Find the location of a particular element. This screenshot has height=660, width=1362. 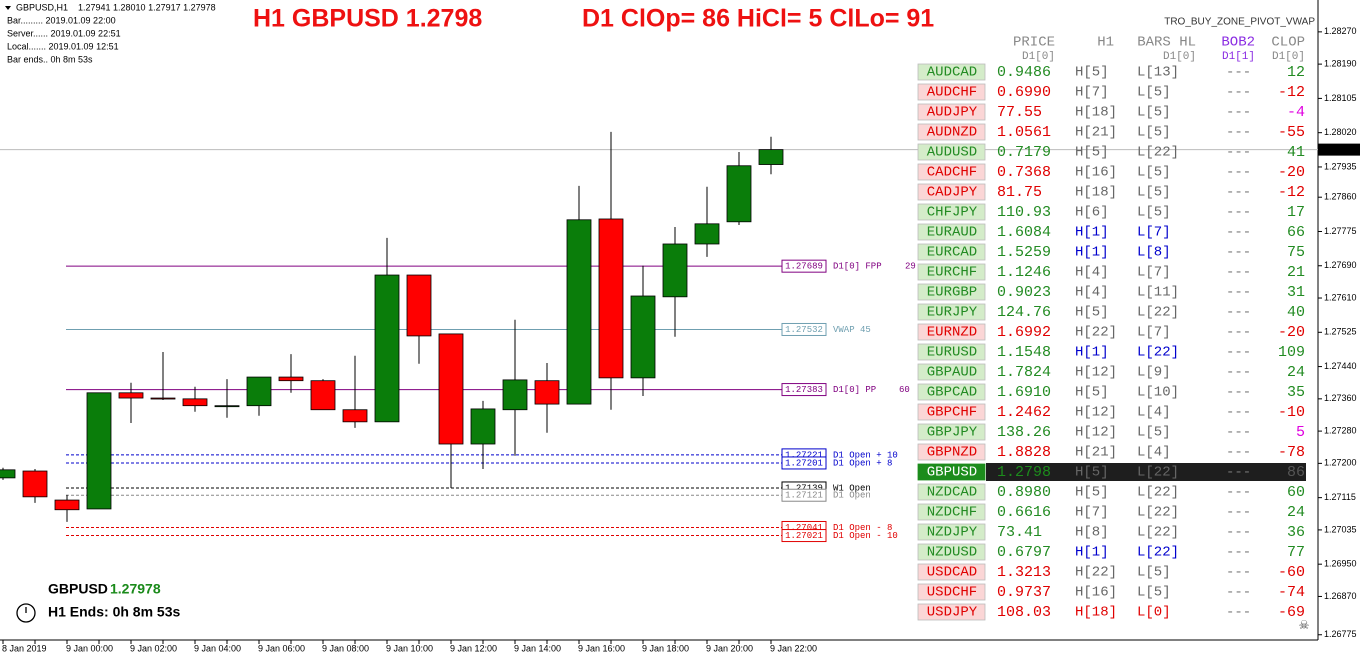

pair: EURNZD is located at coordinates (952, 333).